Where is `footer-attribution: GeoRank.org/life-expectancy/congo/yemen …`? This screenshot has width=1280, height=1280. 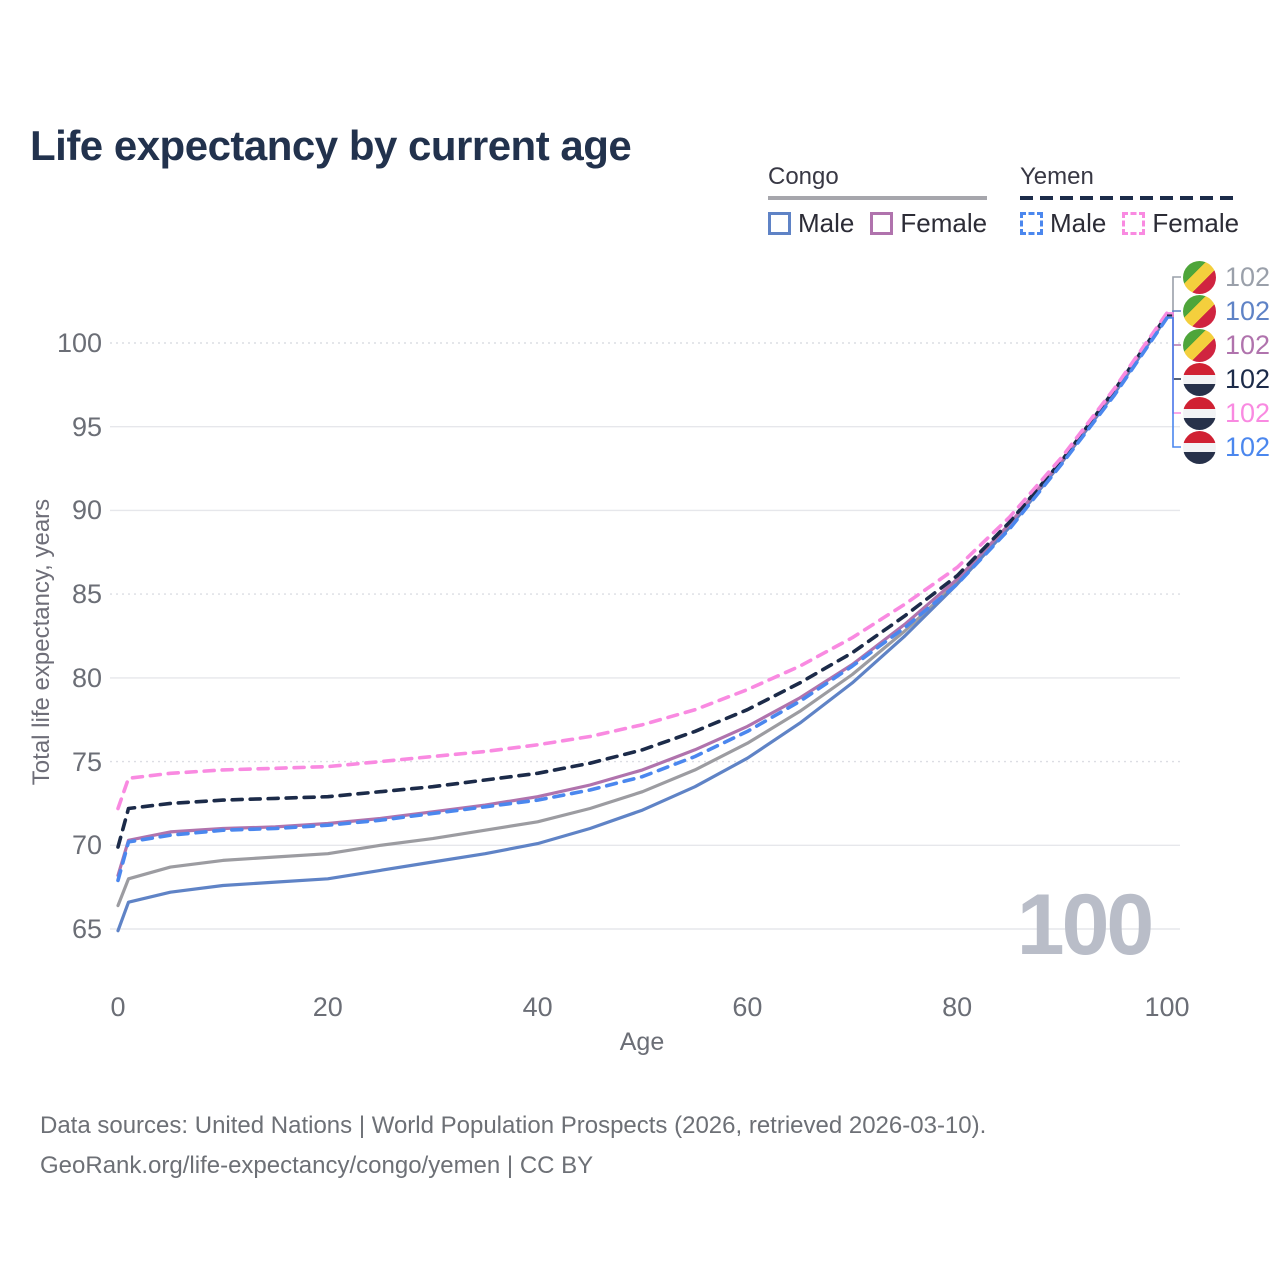 footer-attribution: GeoRank.org/life-expectancy/congo/yemen … is located at coordinates (317, 1165).